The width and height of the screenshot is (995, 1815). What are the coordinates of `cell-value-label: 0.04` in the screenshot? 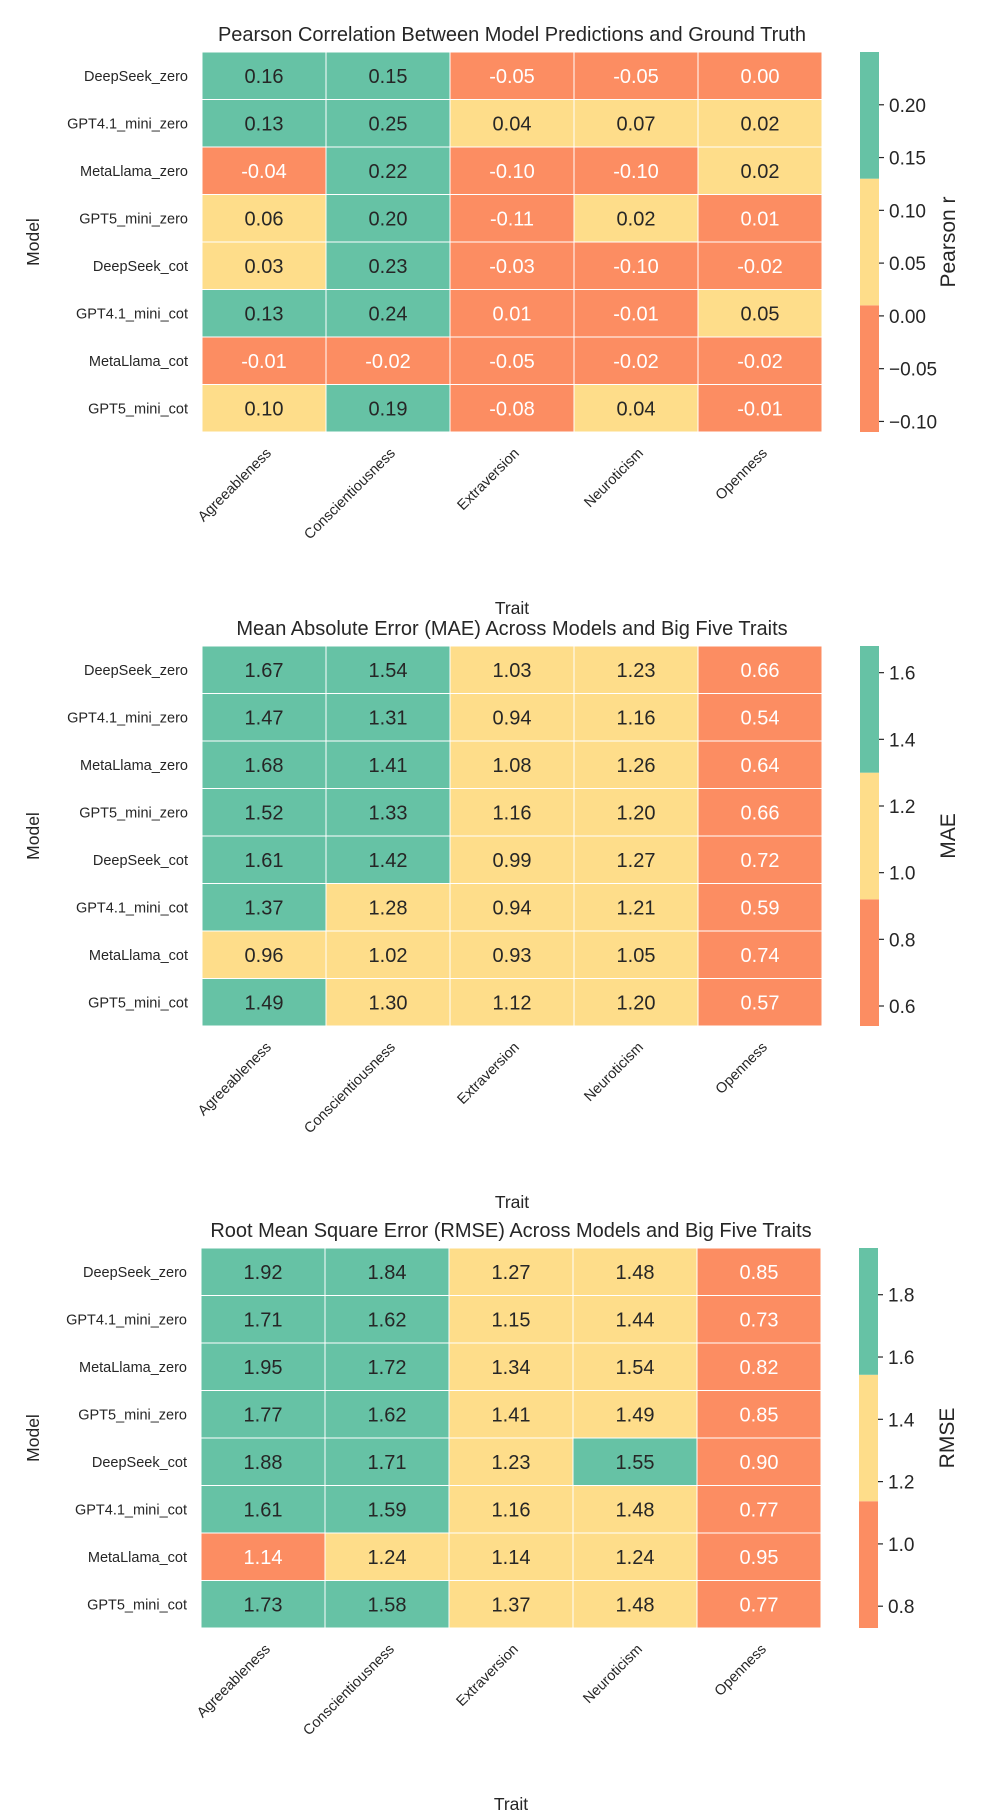 It's located at (636, 409).